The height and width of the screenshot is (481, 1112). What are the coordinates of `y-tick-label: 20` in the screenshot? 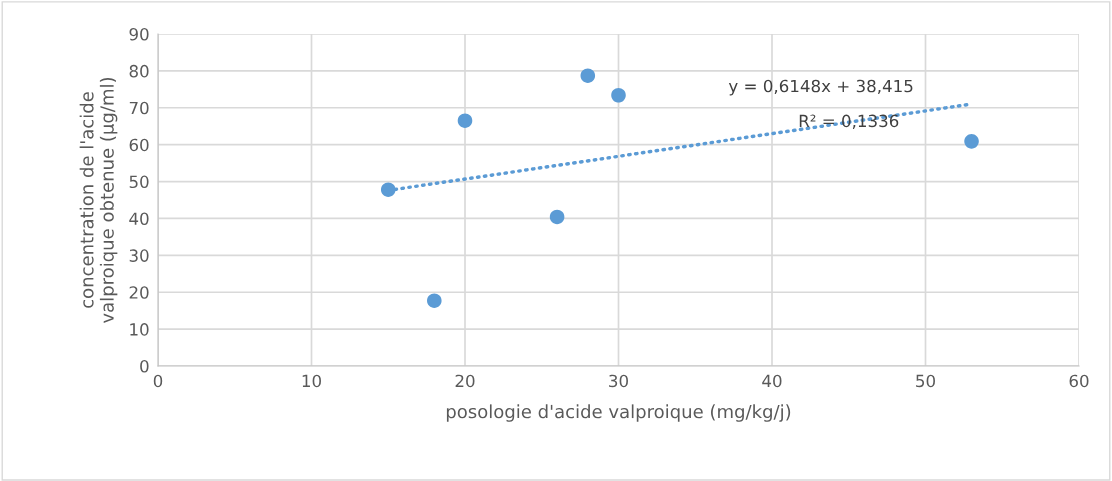 It's located at (139, 292).